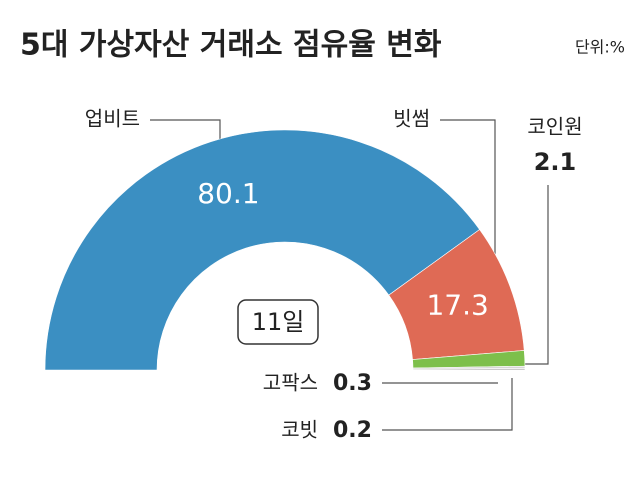 The height and width of the screenshot is (480, 640). Describe the element at coordinates (352, 430) in the screenshot. I see `value-label: 0.2` at that location.